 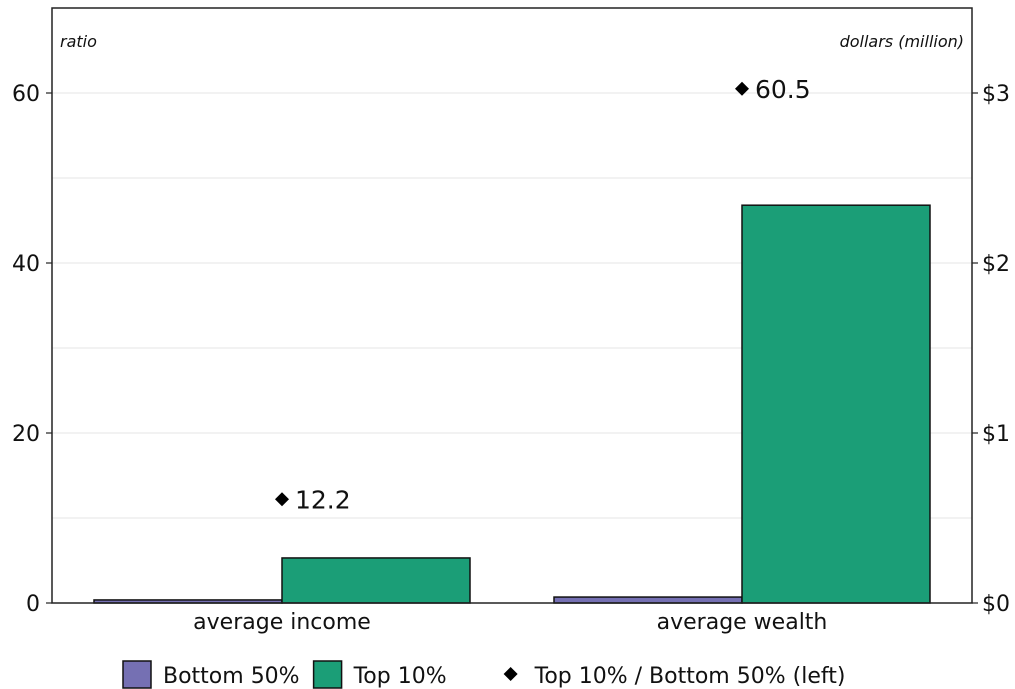 What do you see at coordinates (996, 264) in the screenshot?
I see `right-tick-label: $2` at bounding box center [996, 264].